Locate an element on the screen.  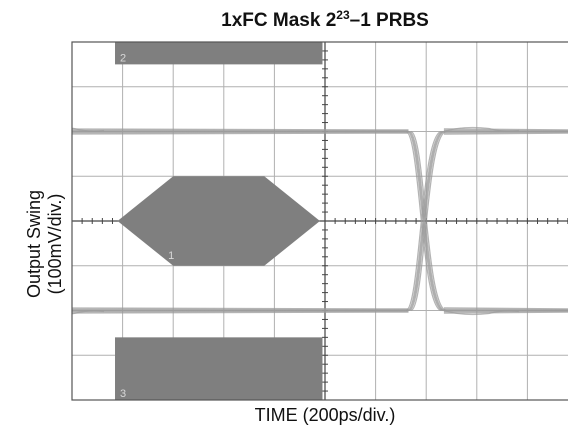
title-suffix: –1 PRBS is located at coordinates (389, 20).